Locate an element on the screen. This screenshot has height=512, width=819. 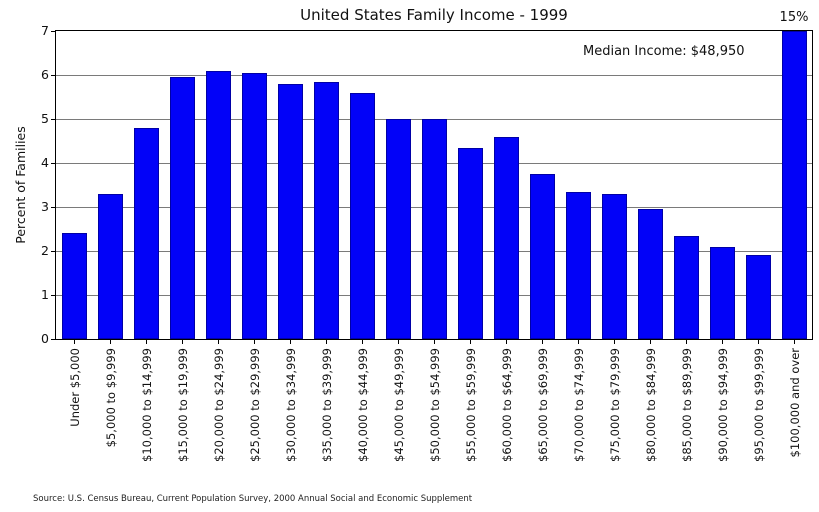
x-tick-label: $80,000 to $84,999 is located at coordinates (650, 405).